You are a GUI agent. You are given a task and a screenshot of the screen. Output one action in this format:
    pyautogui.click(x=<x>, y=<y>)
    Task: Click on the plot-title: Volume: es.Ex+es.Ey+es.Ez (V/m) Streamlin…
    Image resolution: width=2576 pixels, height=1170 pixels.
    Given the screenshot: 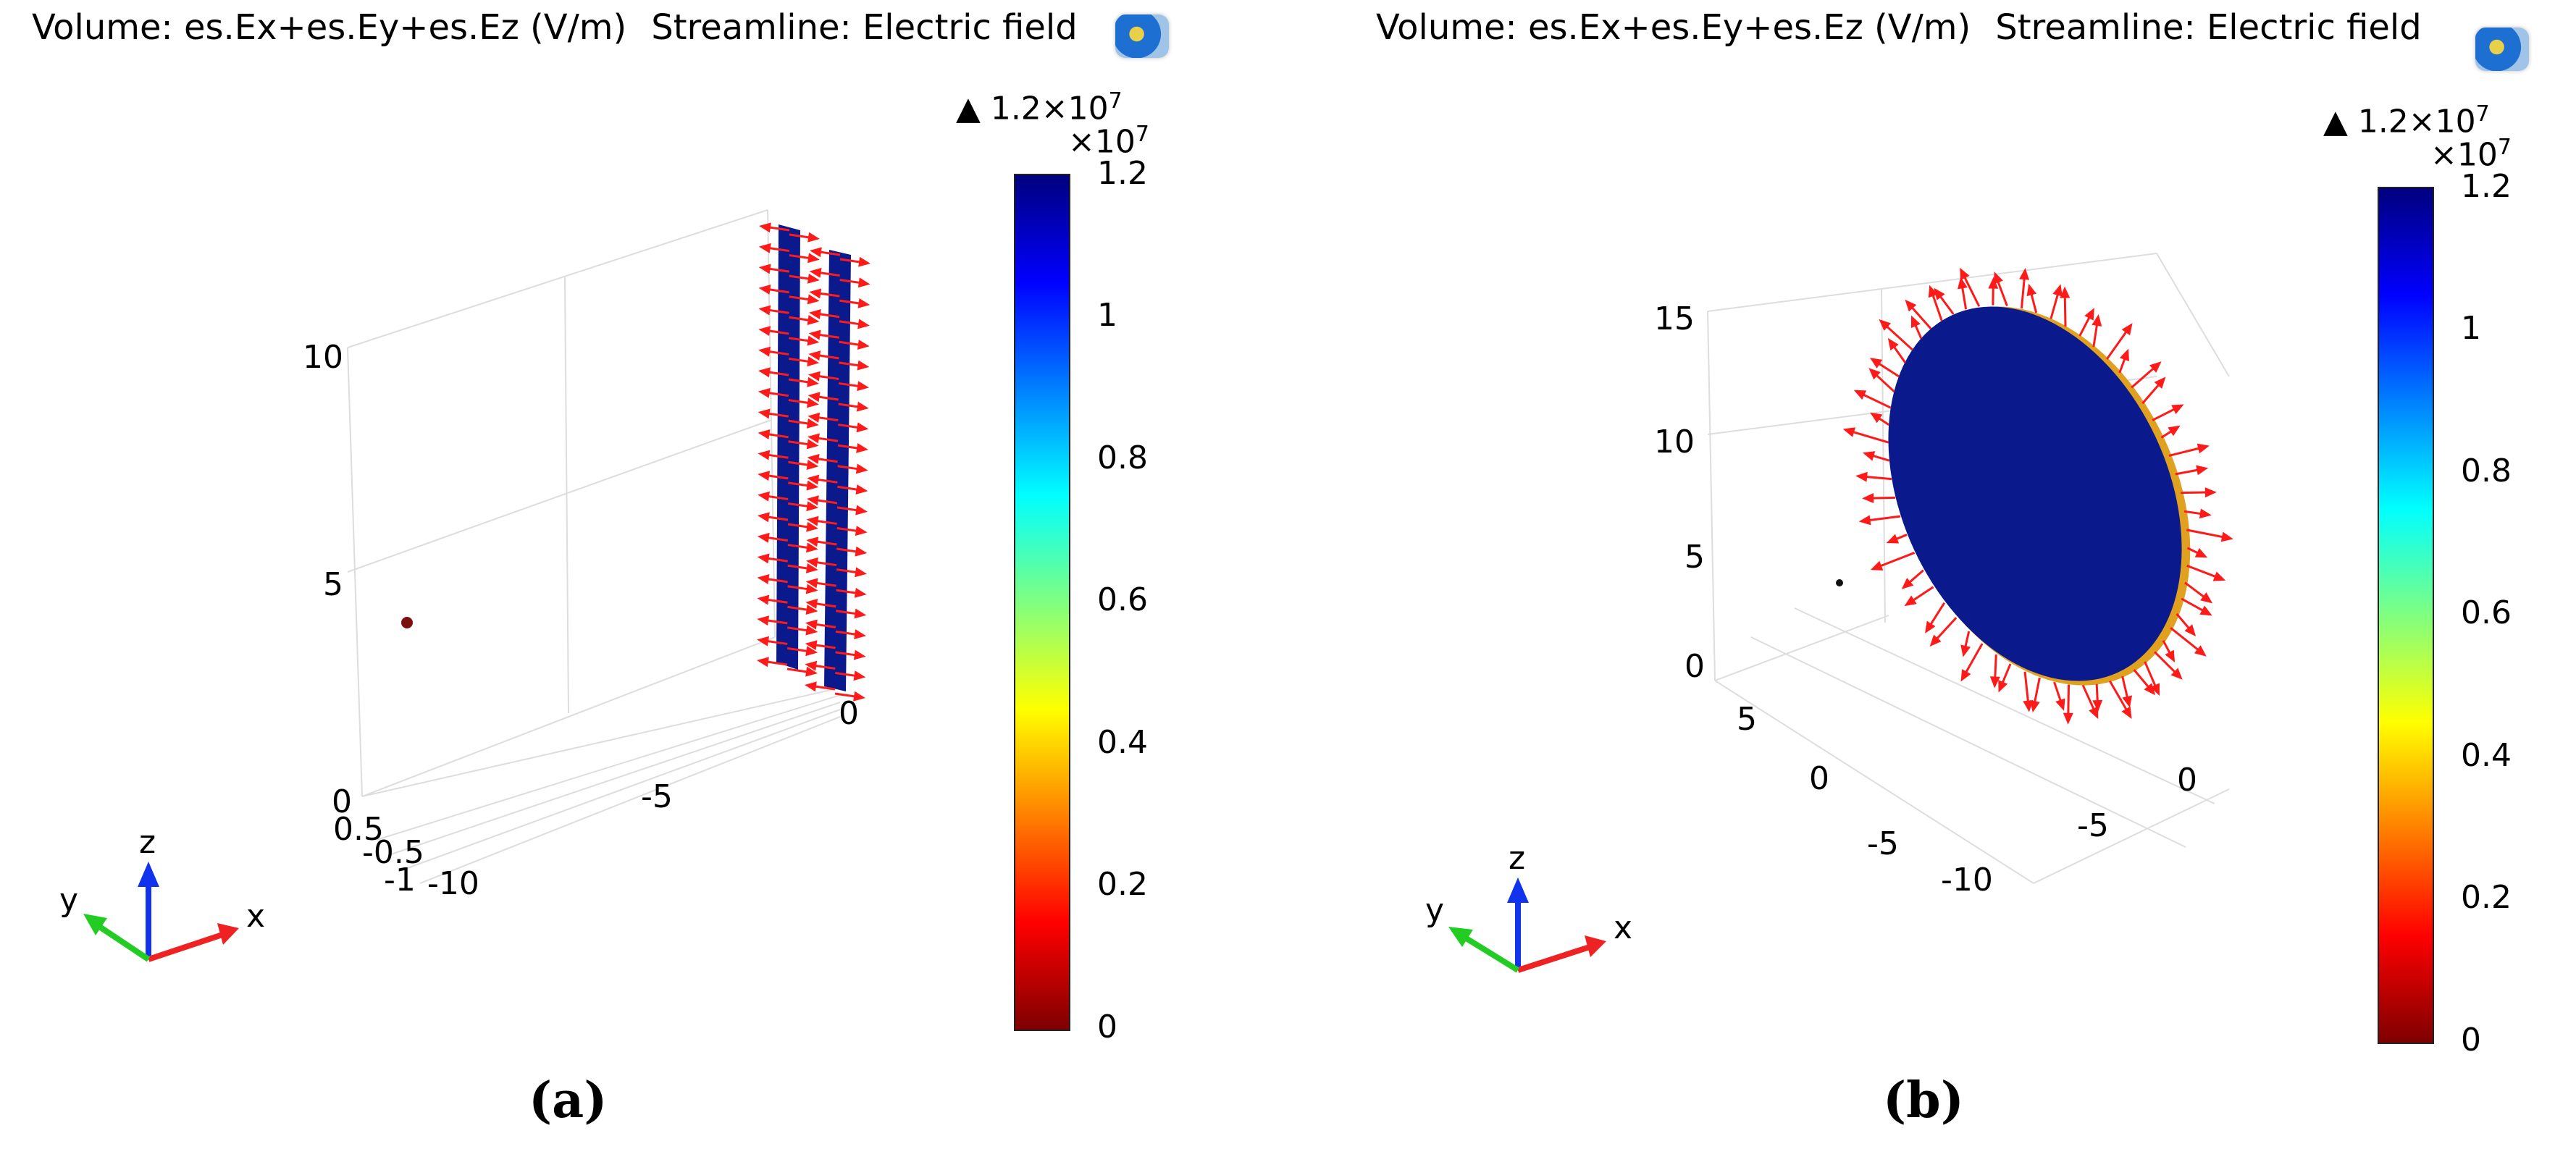 What is the action you would take?
    pyautogui.click(x=1899, y=27)
    